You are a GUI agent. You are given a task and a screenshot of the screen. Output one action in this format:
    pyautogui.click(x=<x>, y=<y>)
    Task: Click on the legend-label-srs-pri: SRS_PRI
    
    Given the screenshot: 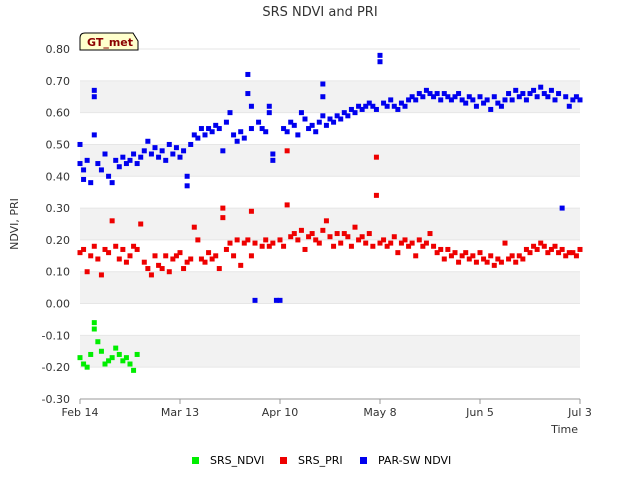 What is the action you would take?
    pyautogui.click(x=320, y=460)
    